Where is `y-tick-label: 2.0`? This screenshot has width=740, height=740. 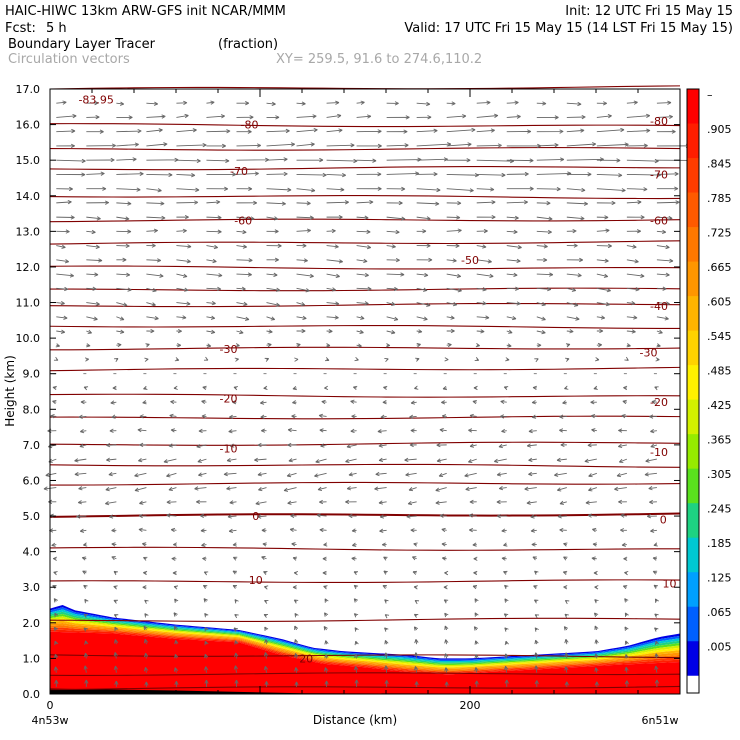 y-tick-label: 2.0 is located at coordinates (32, 623).